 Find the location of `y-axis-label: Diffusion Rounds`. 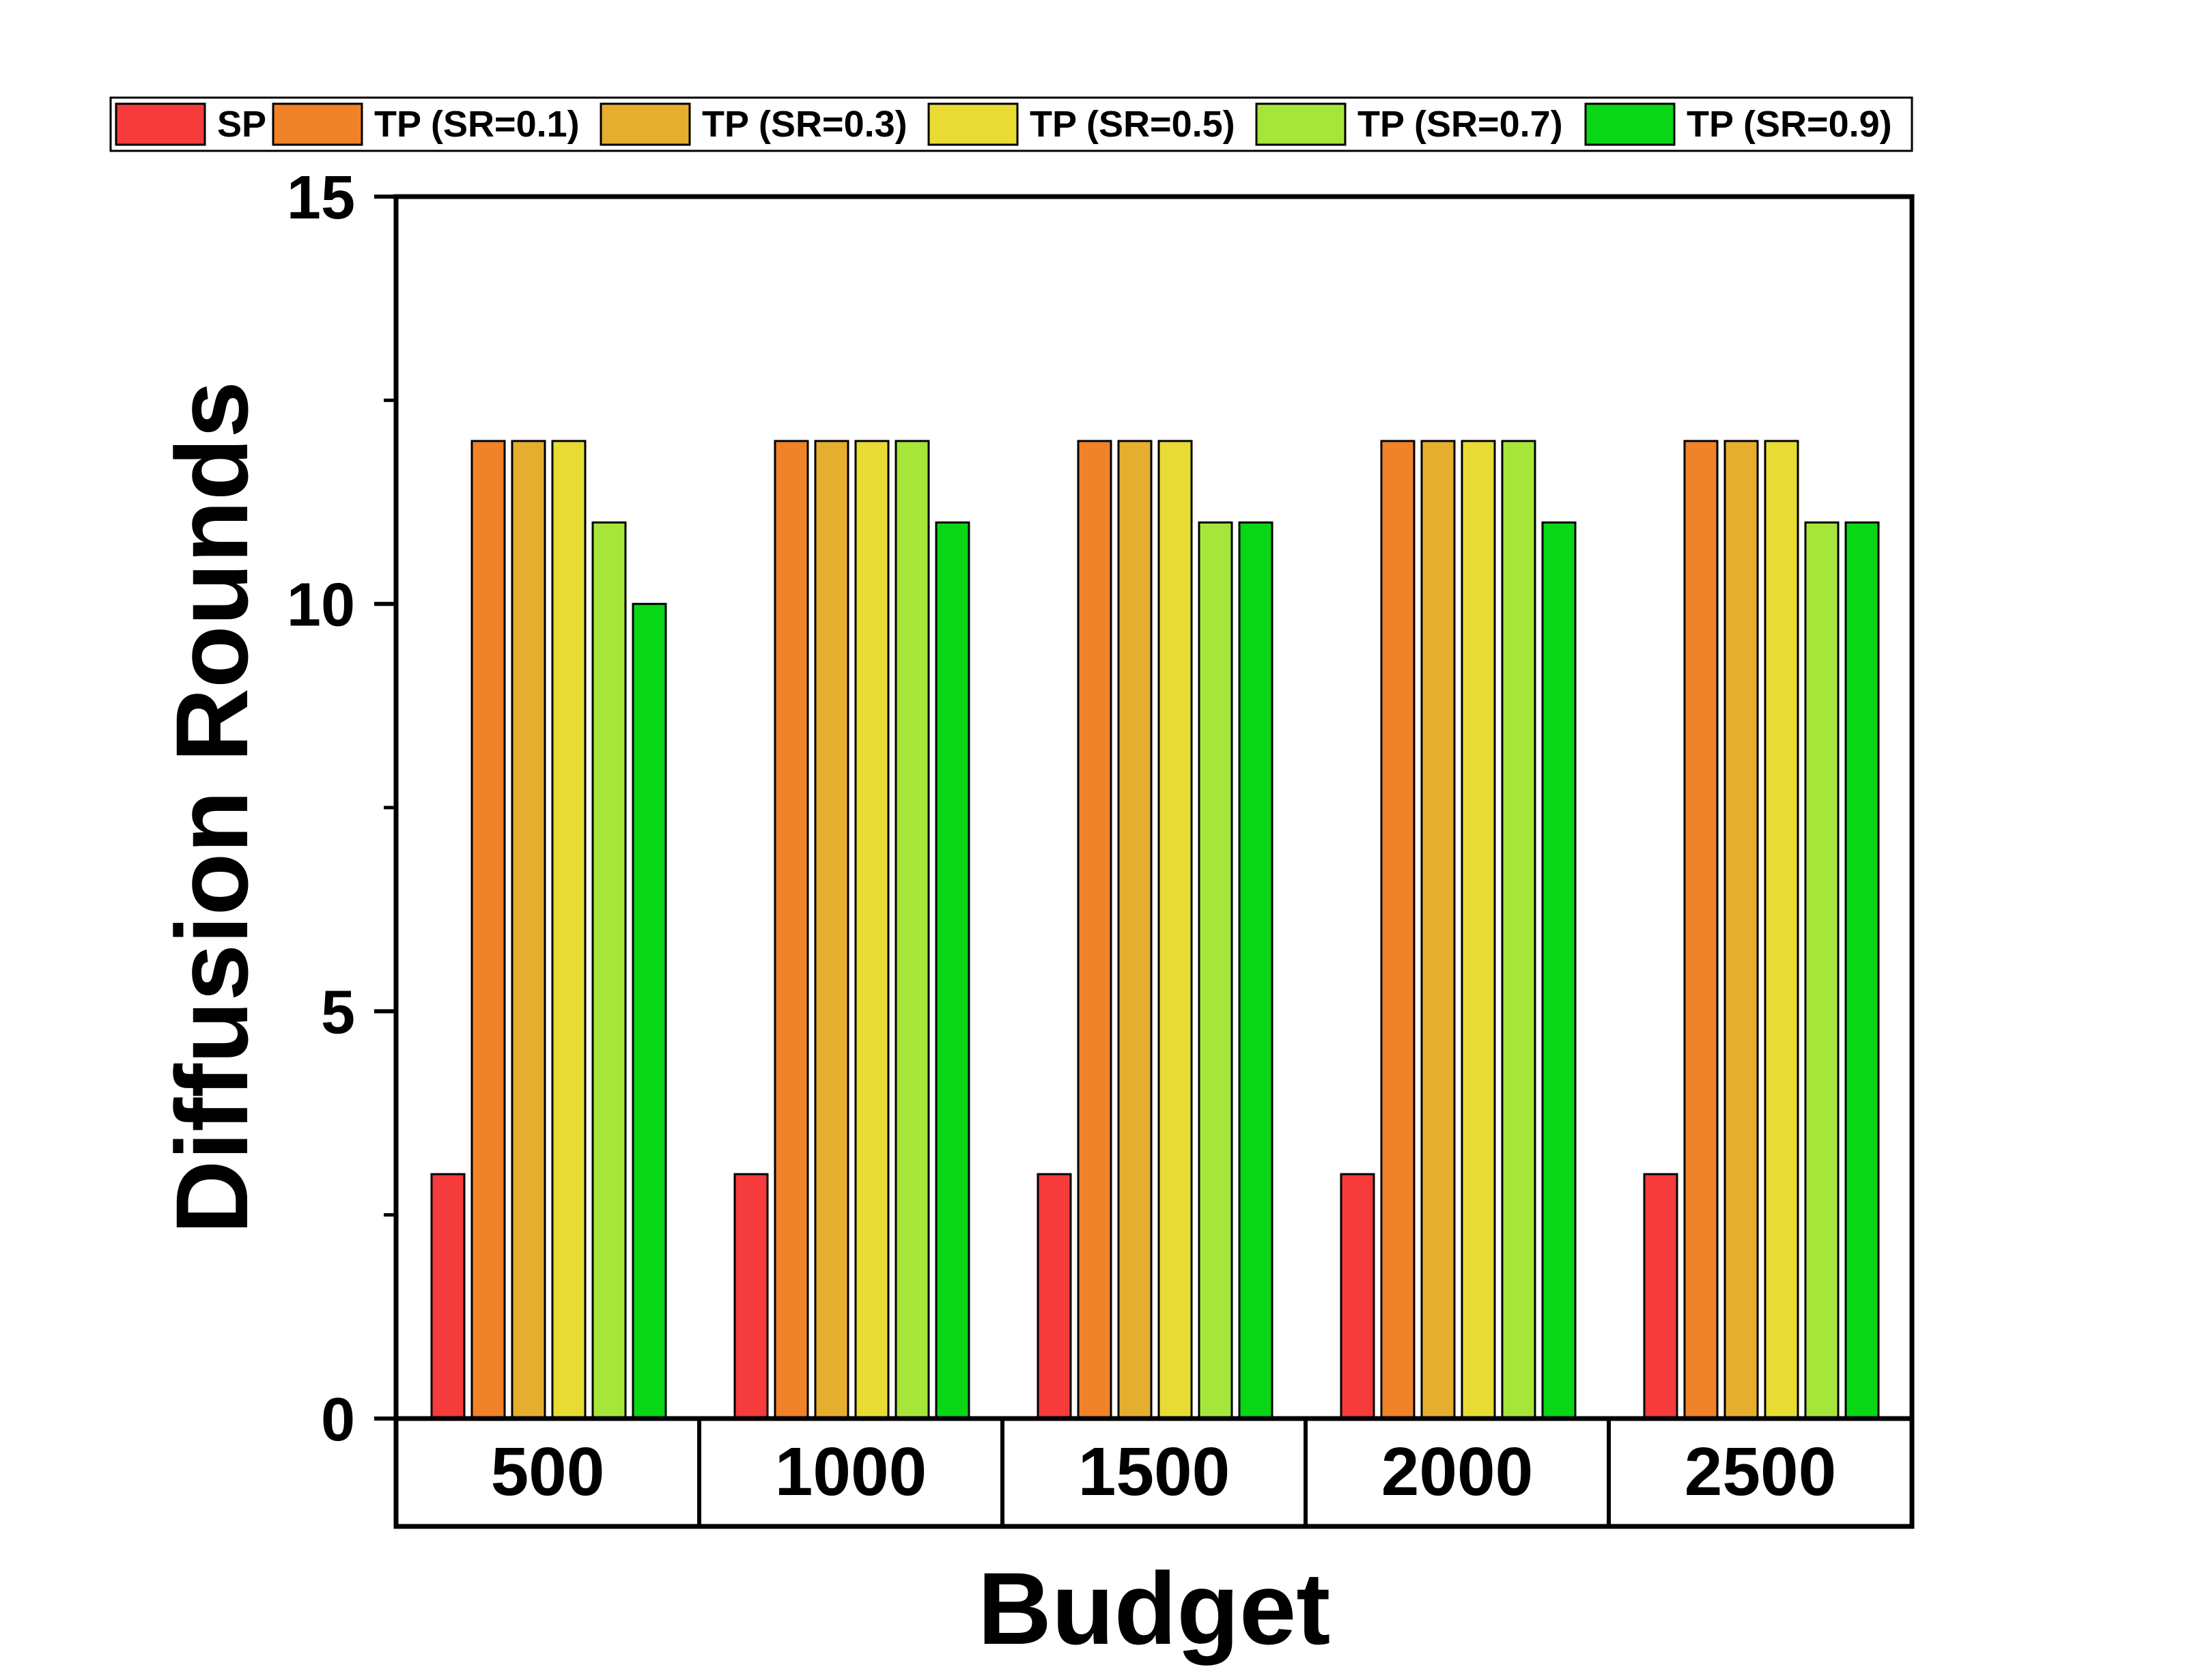

y-axis-label: Diffusion Rounds is located at coordinates (212, 807).